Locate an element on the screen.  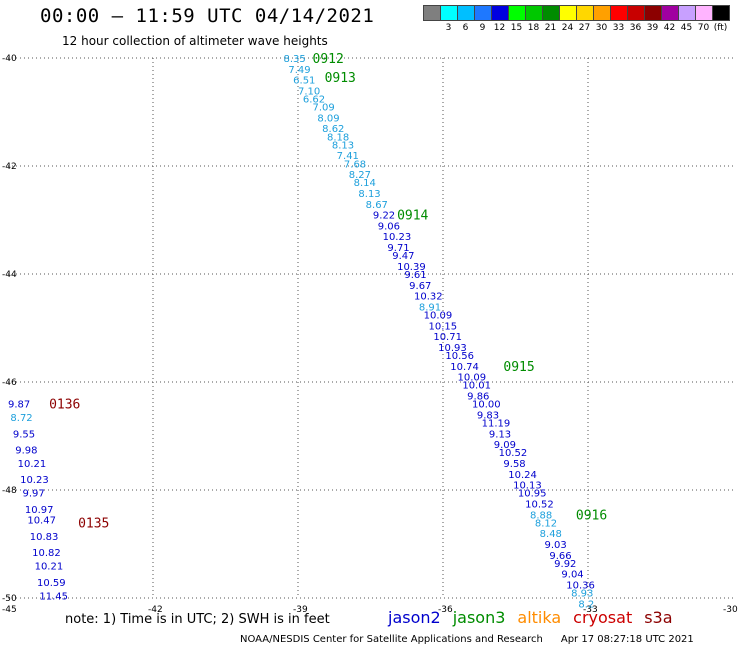
scale-cell: 24 is located at coordinates (568, 19).